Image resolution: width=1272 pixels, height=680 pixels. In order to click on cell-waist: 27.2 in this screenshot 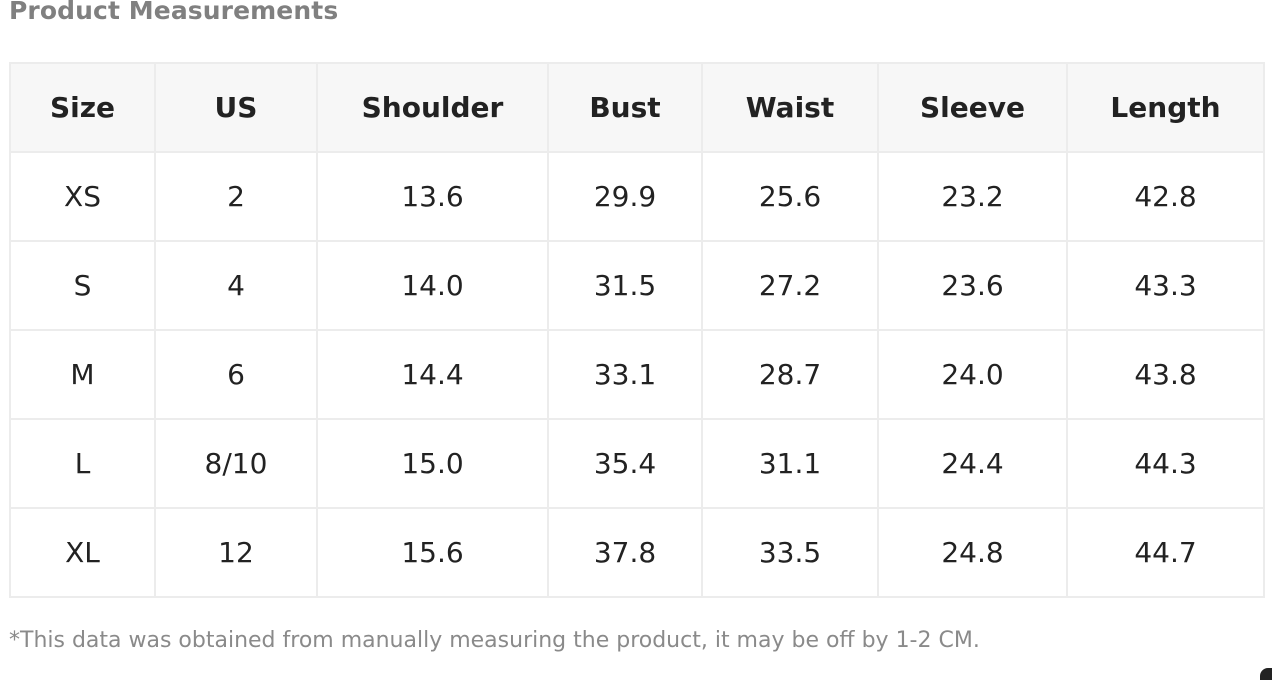, I will do `click(790, 285)`.